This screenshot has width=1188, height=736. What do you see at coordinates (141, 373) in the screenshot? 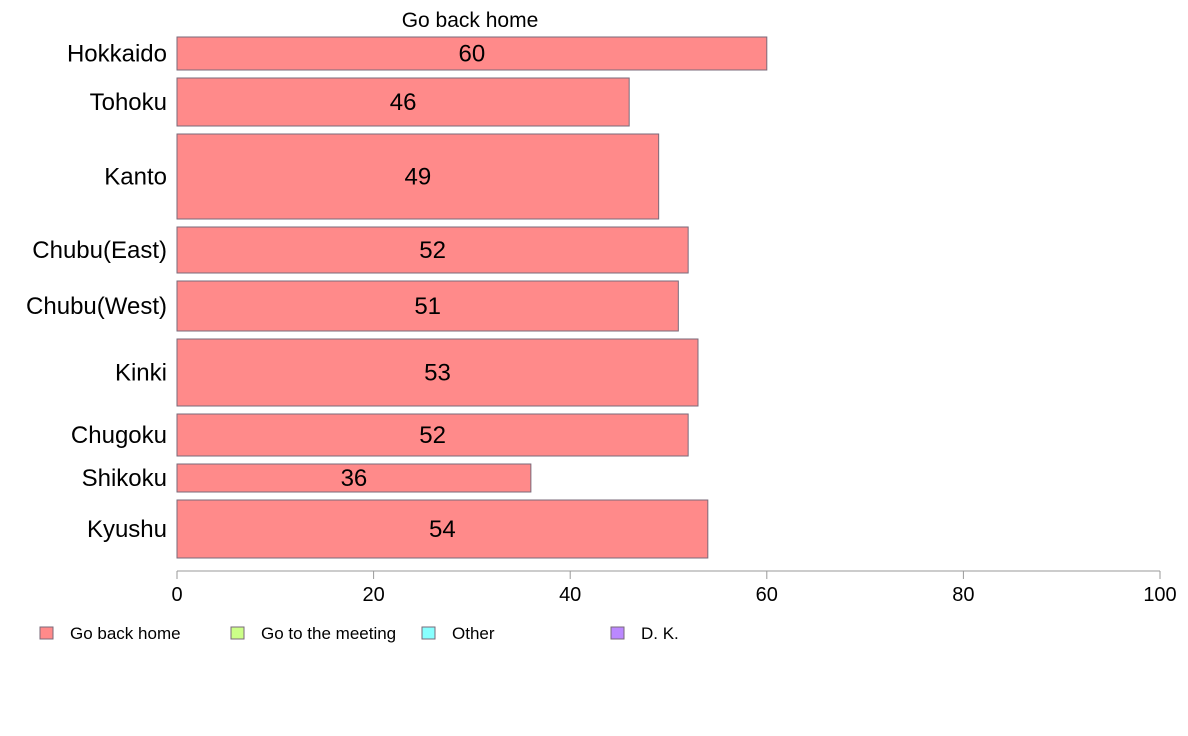
I see `category-label: Kinki` at bounding box center [141, 373].